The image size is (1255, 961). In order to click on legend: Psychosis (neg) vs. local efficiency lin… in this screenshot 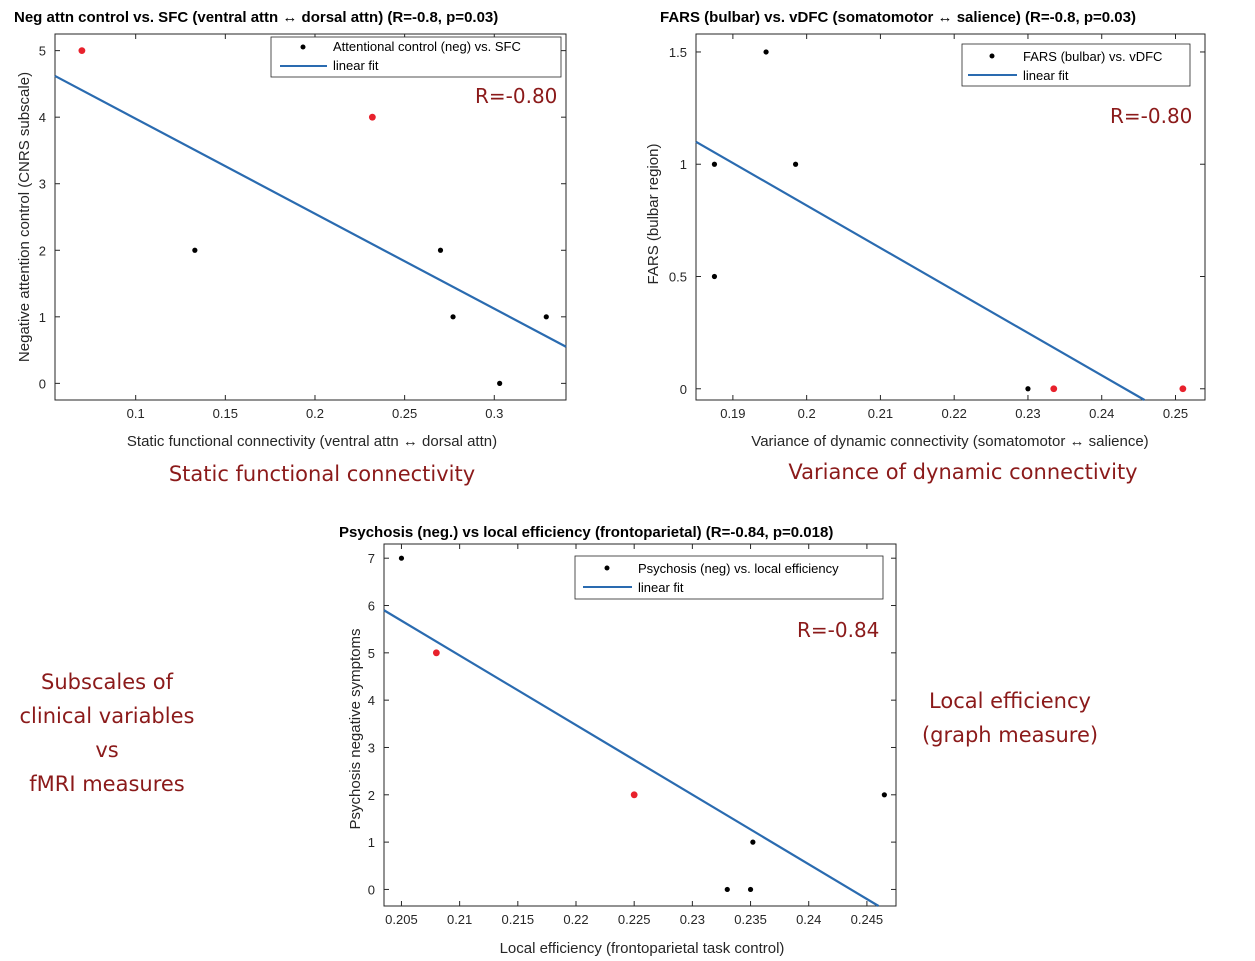, I will do `click(729, 577)`.